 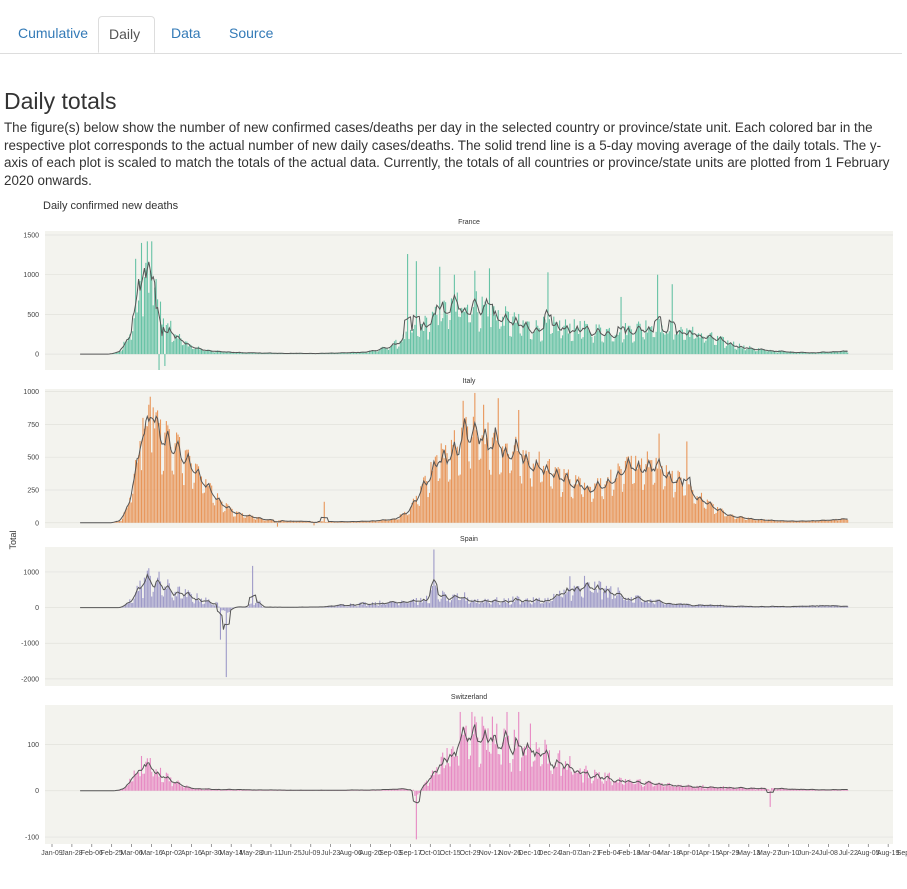 I want to click on tab-source: Source, so click(x=251, y=33).